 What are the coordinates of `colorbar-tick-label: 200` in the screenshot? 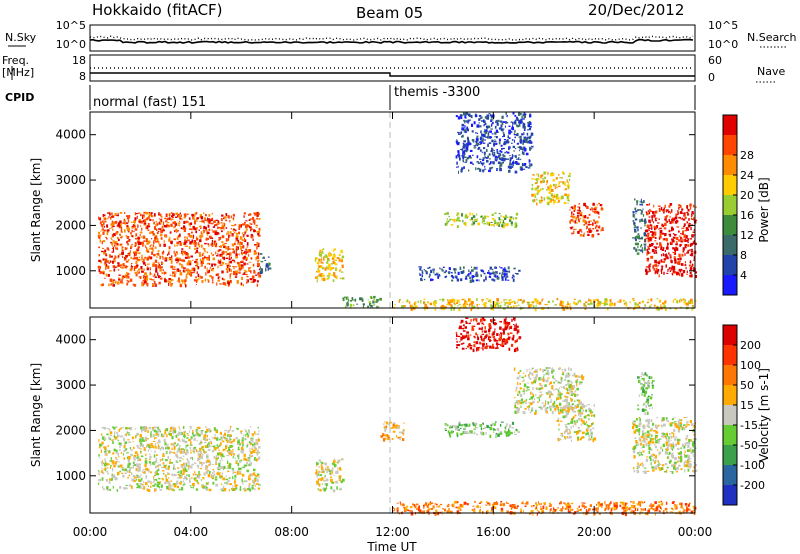 It's located at (750, 345).